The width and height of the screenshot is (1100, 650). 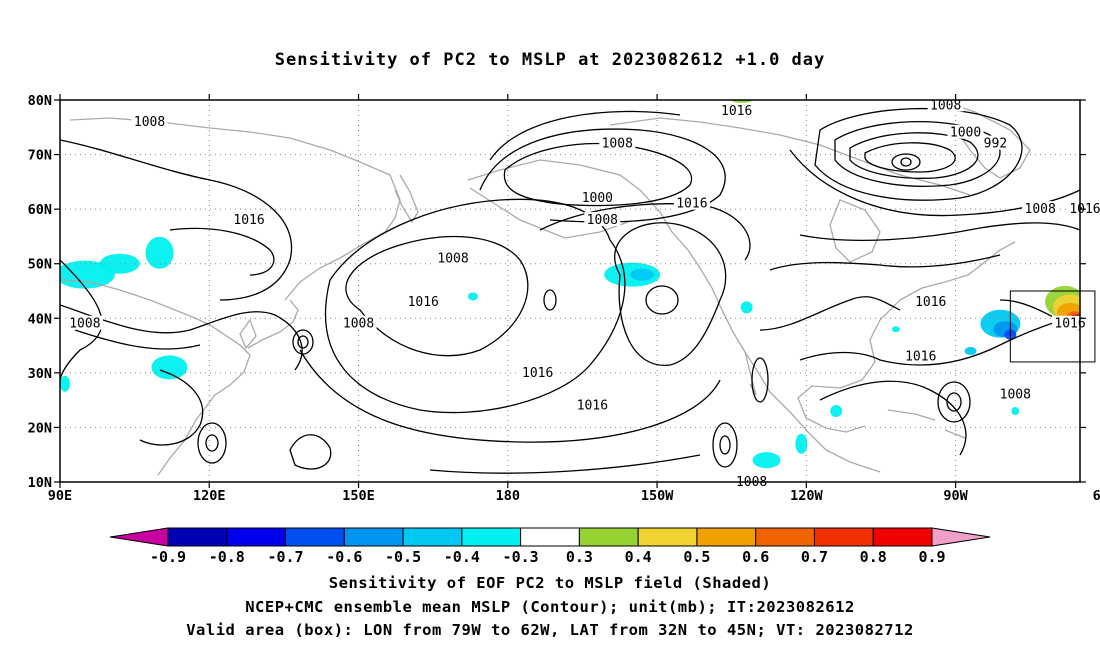 I want to click on contour-1008-sea, so click(x=137, y=339).